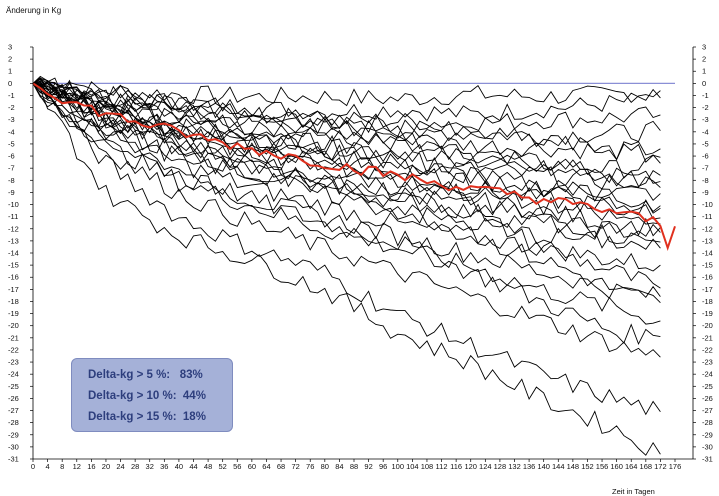 The width and height of the screenshot is (719, 496). Describe the element at coordinates (10, 83) in the screenshot. I see `y-tick-label-left: 0` at that location.